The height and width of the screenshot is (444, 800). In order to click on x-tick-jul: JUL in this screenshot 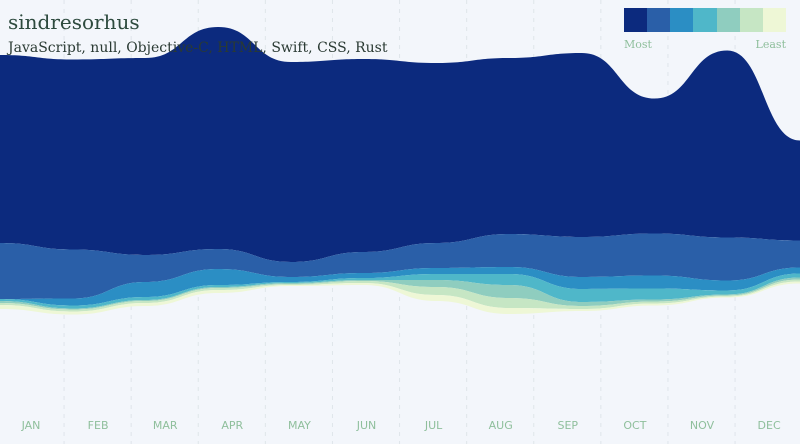, I will do `click(433, 425)`.